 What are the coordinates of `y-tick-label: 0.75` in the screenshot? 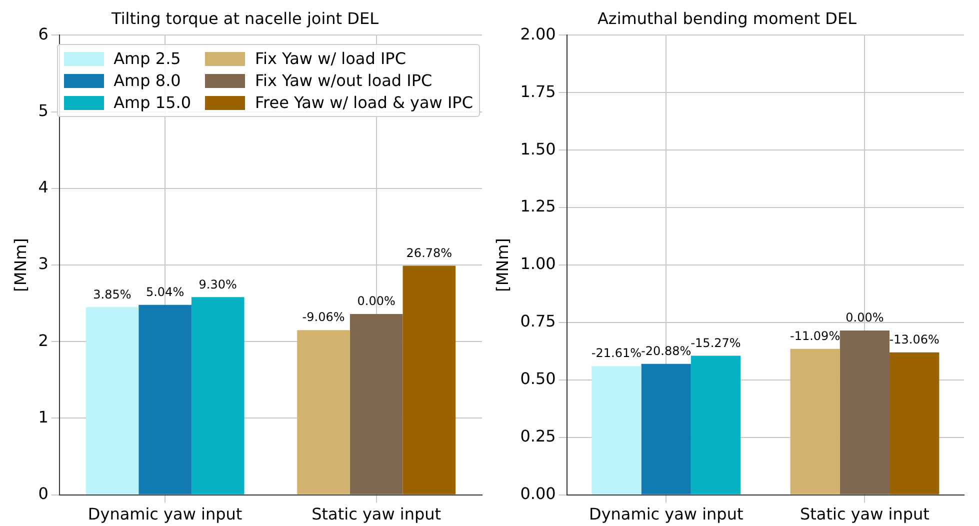 It's located at (538, 321).